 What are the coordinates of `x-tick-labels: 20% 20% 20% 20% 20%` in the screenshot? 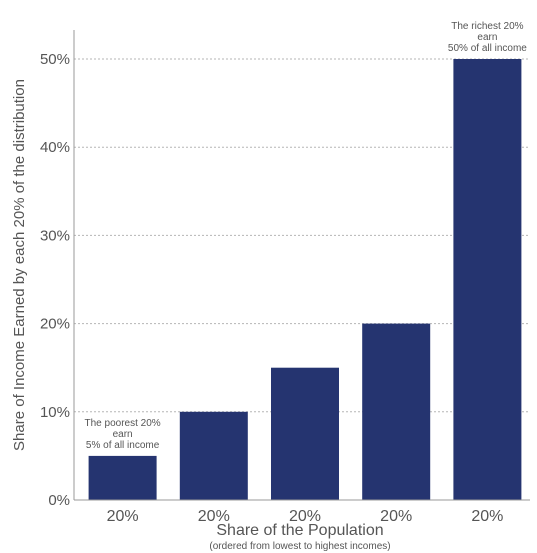 It's located at (305, 516).